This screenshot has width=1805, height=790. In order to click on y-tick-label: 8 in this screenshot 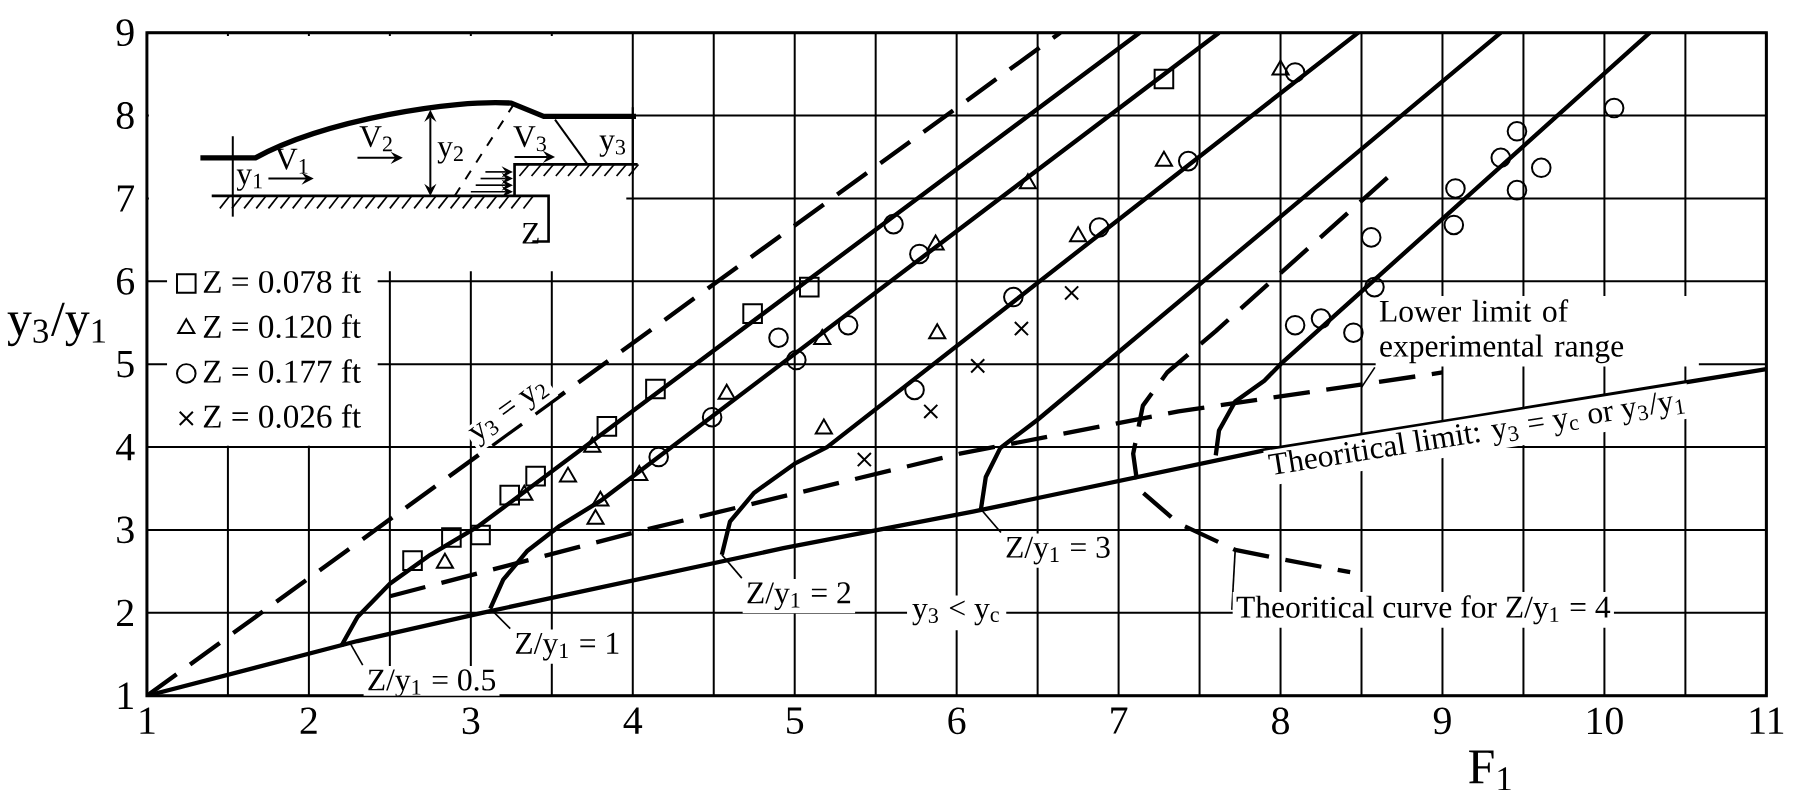, I will do `click(125, 116)`.